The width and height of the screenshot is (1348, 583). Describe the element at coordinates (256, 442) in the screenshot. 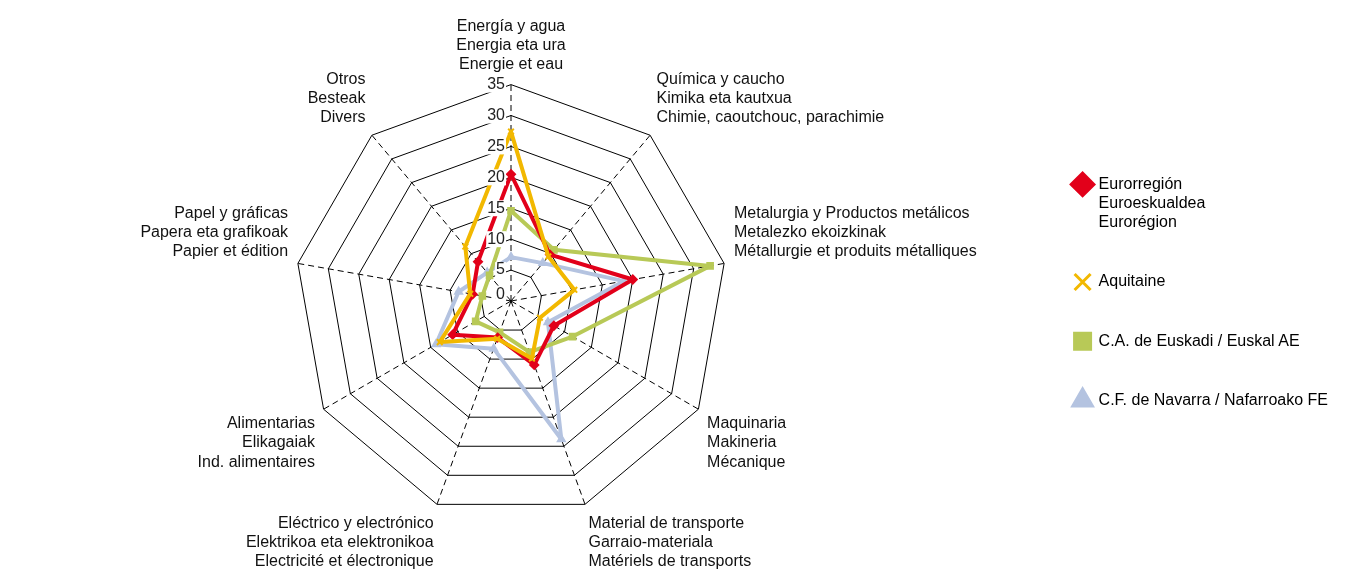

I see `spoke-label: Alimentarias Elikagaiak Ind. alimentaires` at that location.